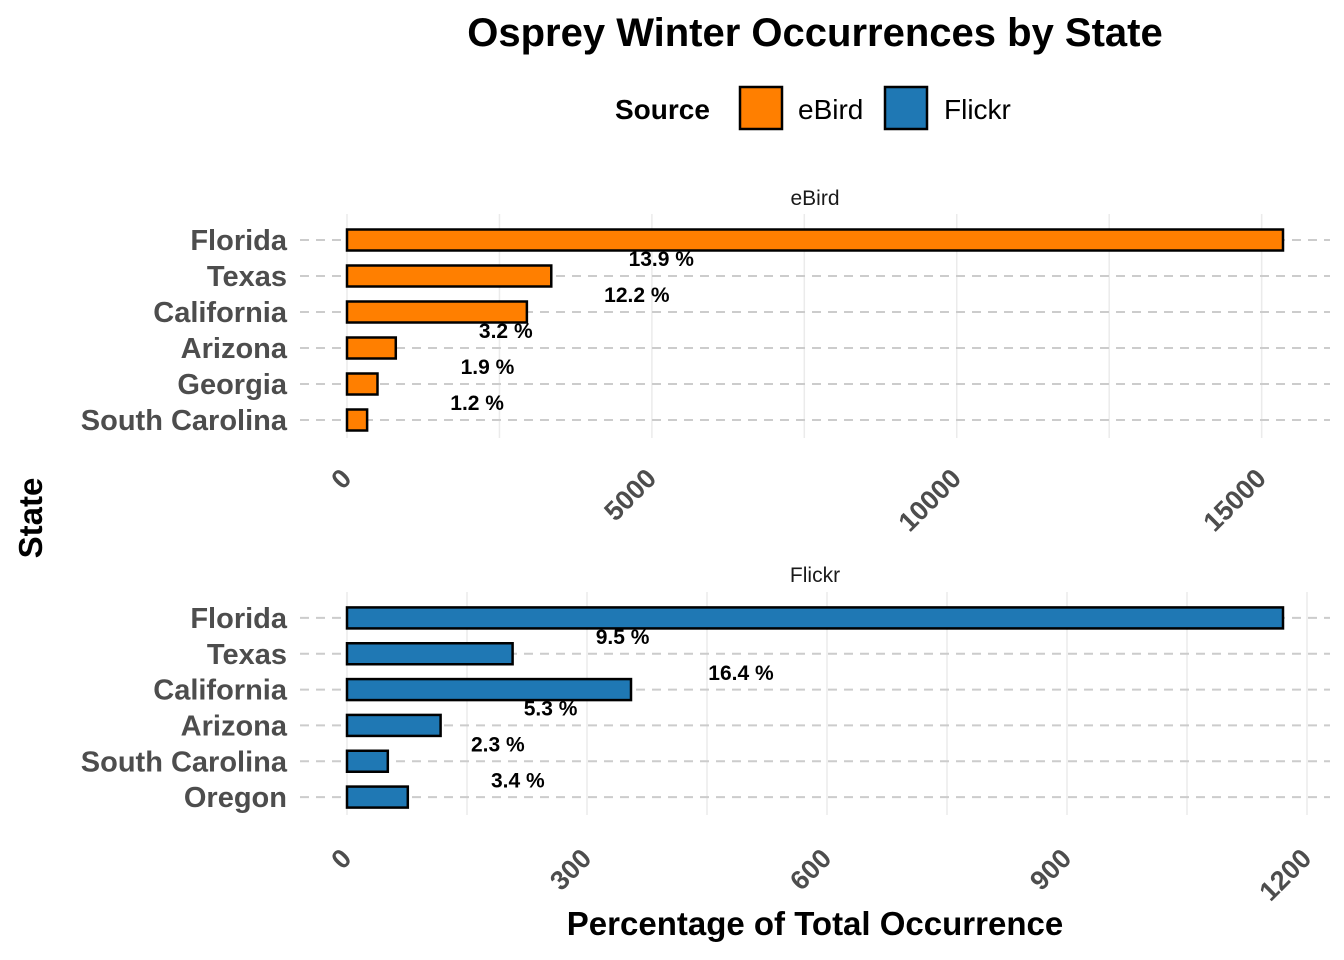 The height and width of the screenshot is (960, 1344). What do you see at coordinates (906, 108) in the screenshot?
I see `legend-swatch-flickr` at bounding box center [906, 108].